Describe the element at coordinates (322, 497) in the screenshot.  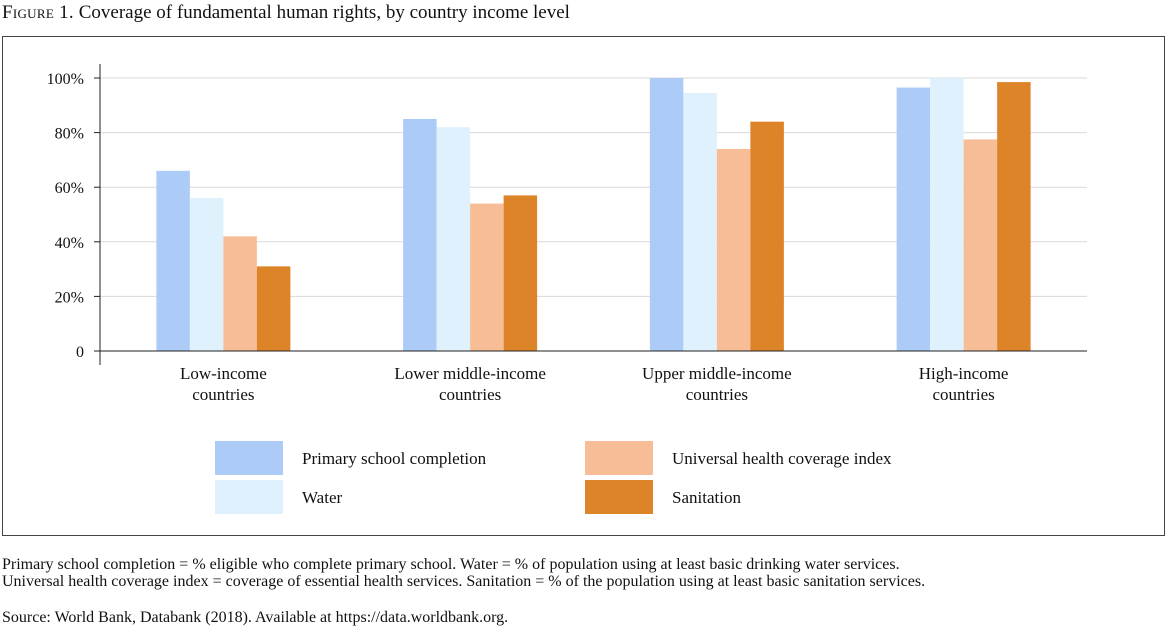
I see `legend-label: Water` at that location.